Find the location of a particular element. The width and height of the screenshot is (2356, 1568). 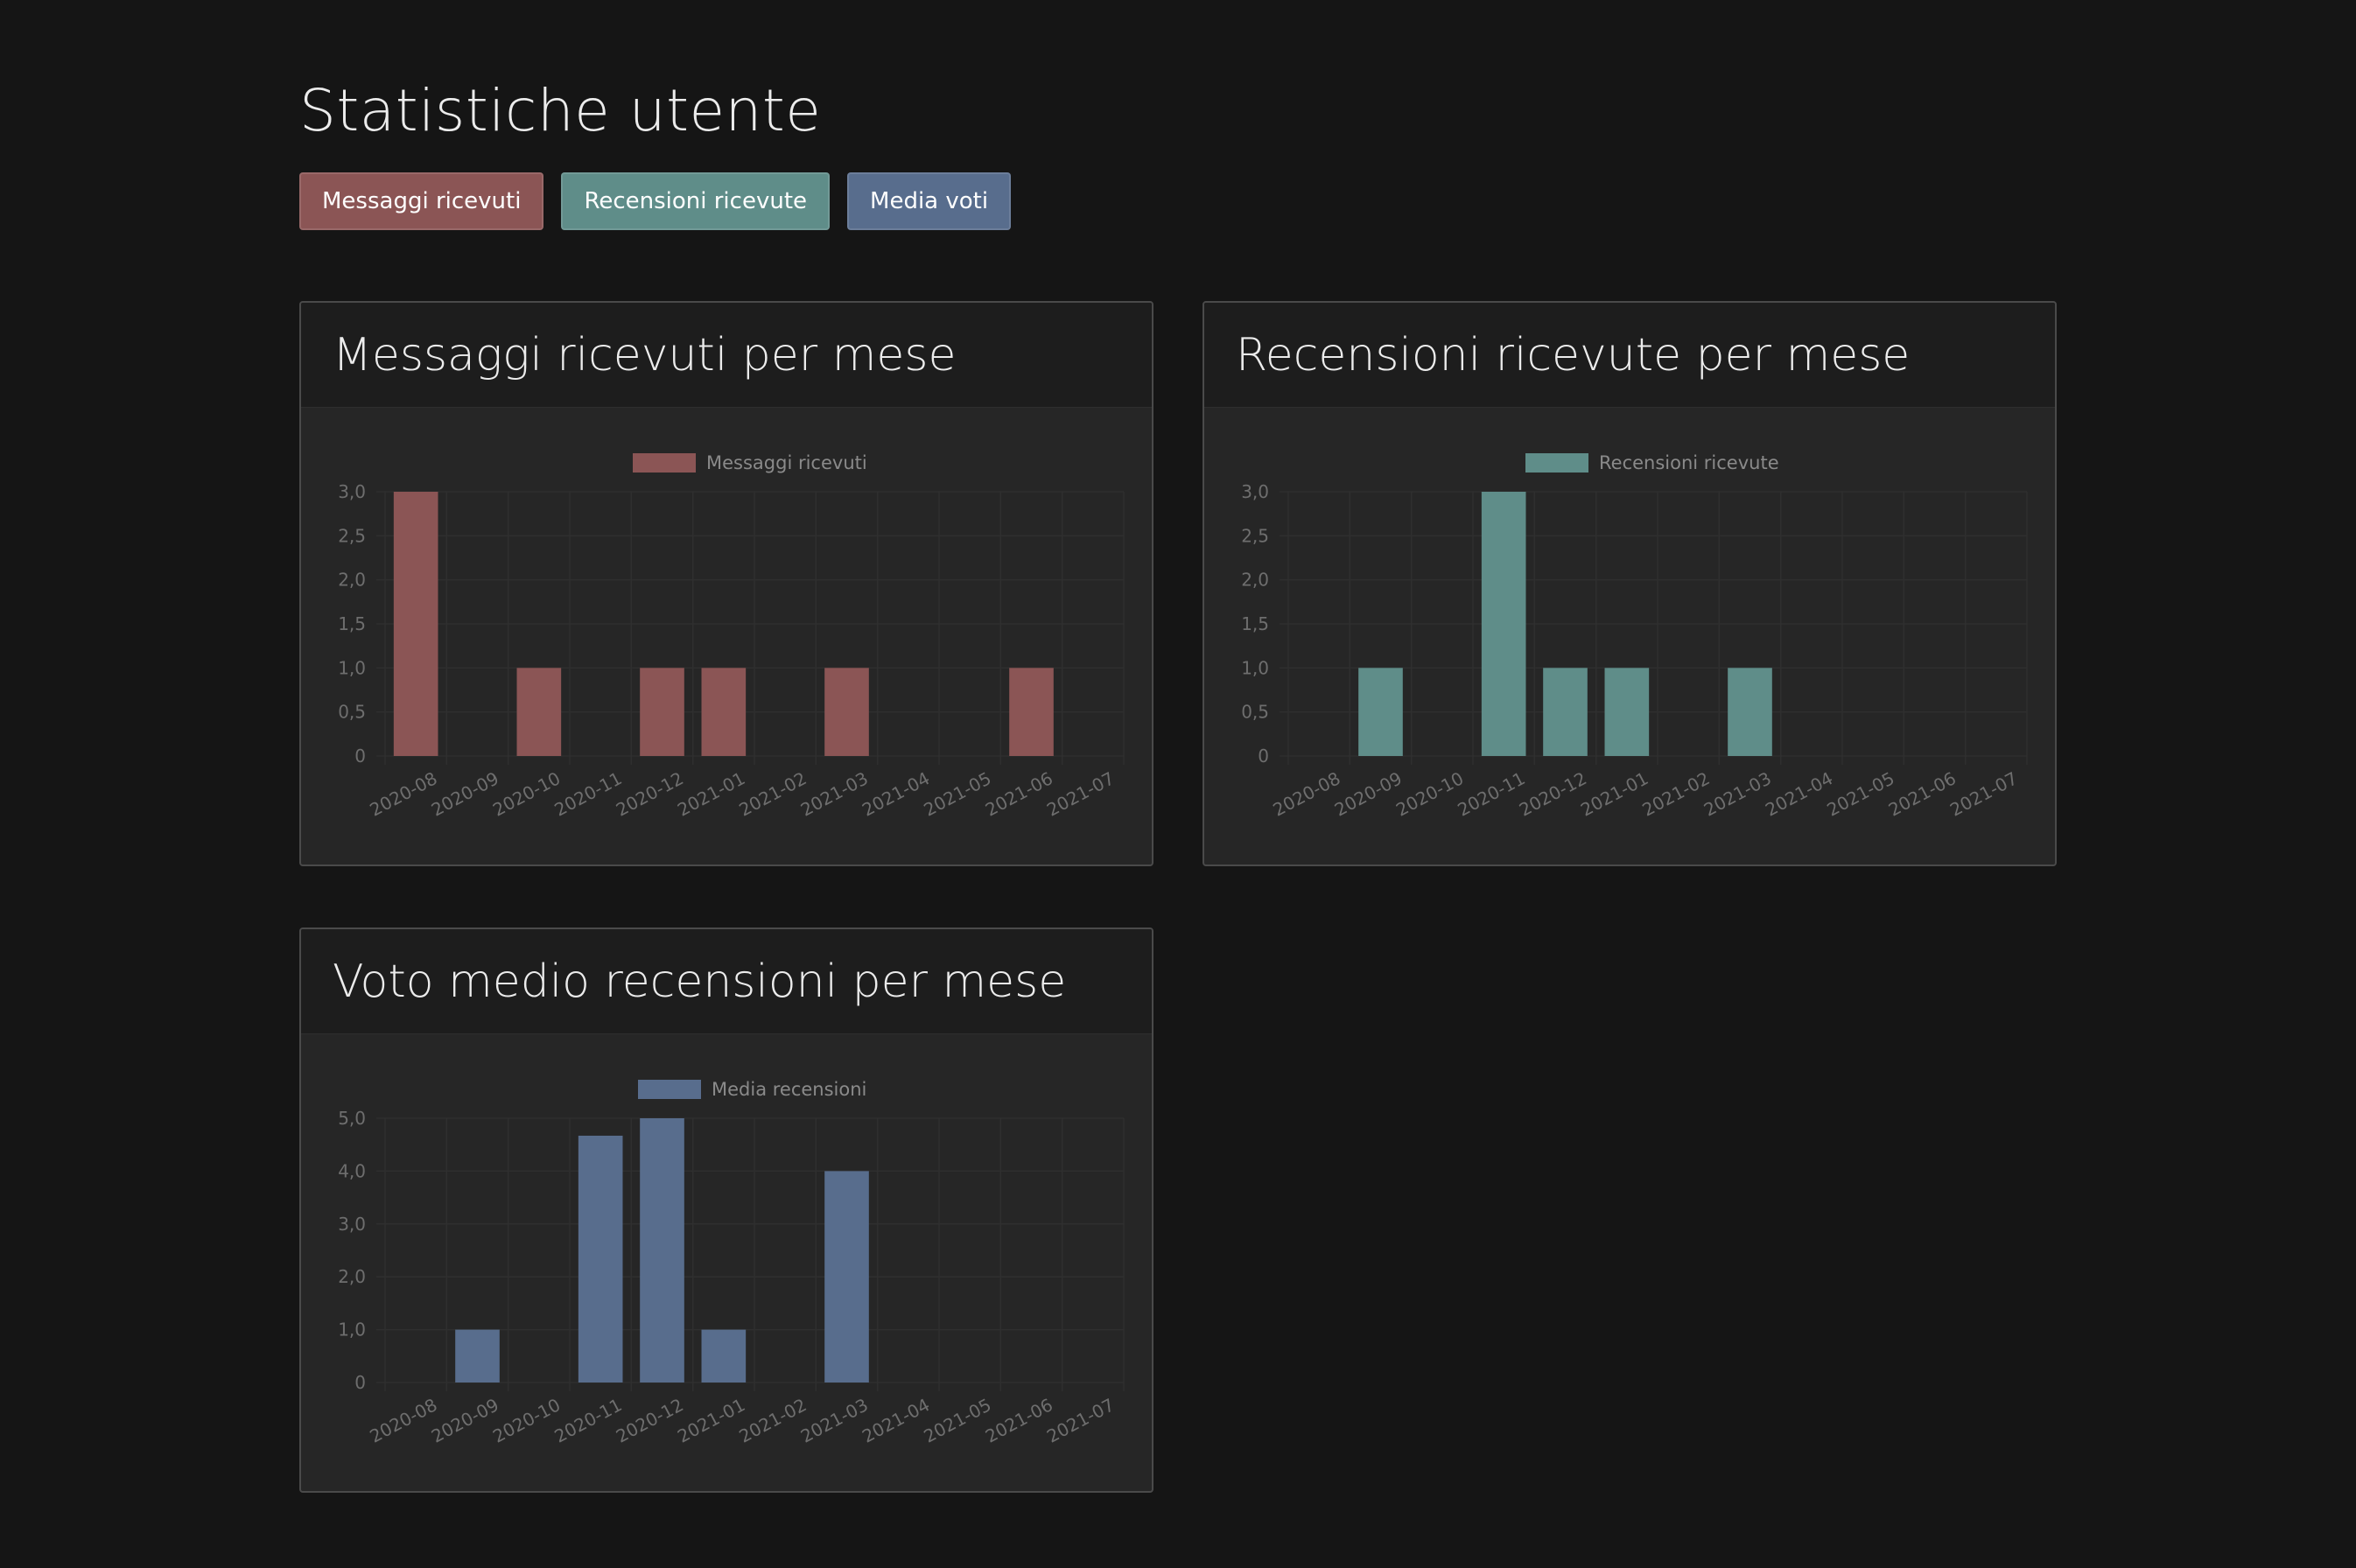

page-title: Statistiche utente is located at coordinates (560, 110).